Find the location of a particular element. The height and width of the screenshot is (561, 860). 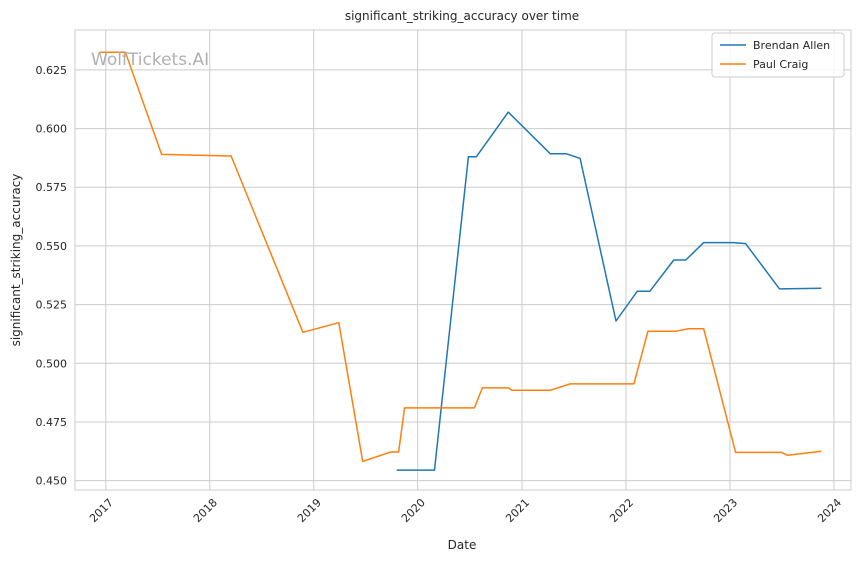

legend-box is located at coordinates (778, 55).